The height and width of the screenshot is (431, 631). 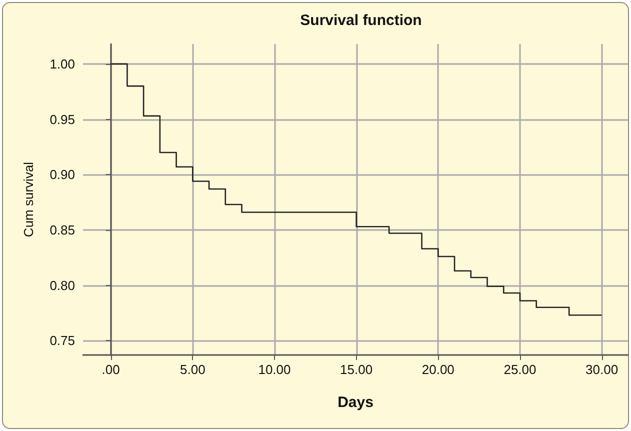 What do you see at coordinates (62, 174) in the screenshot?
I see `y-tick-label: 0.90` at bounding box center [62, 174].